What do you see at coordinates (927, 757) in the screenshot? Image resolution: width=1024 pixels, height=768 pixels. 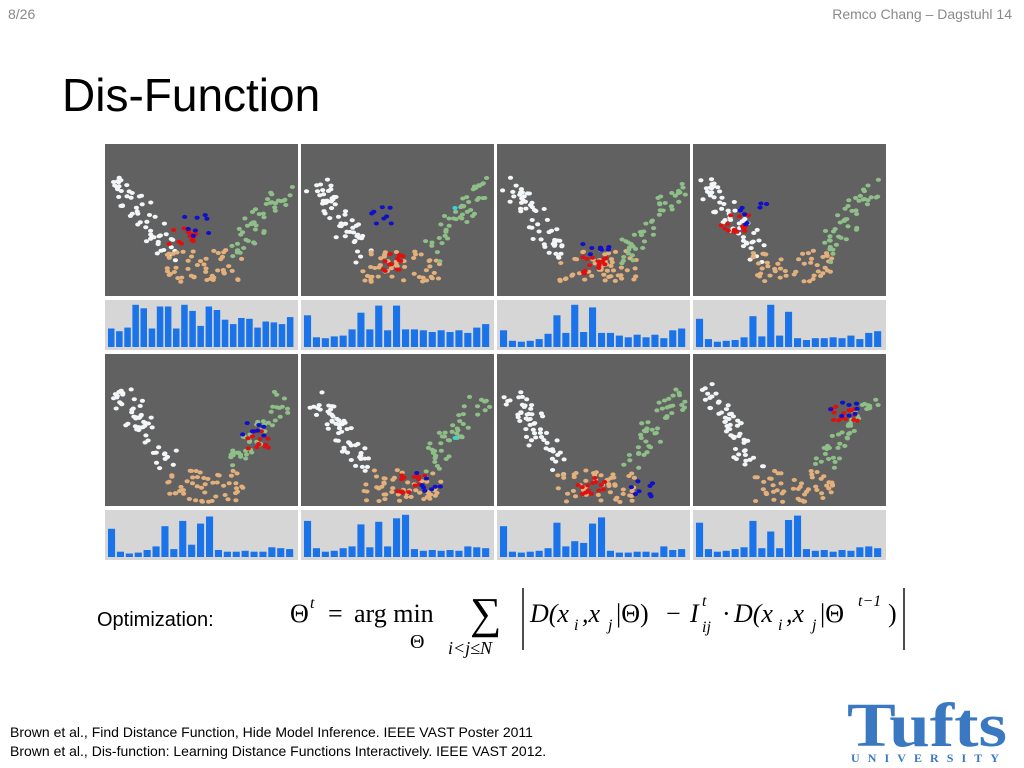 I see `logo-sub: UNIVERSITY` at bounding box center [927, 757].